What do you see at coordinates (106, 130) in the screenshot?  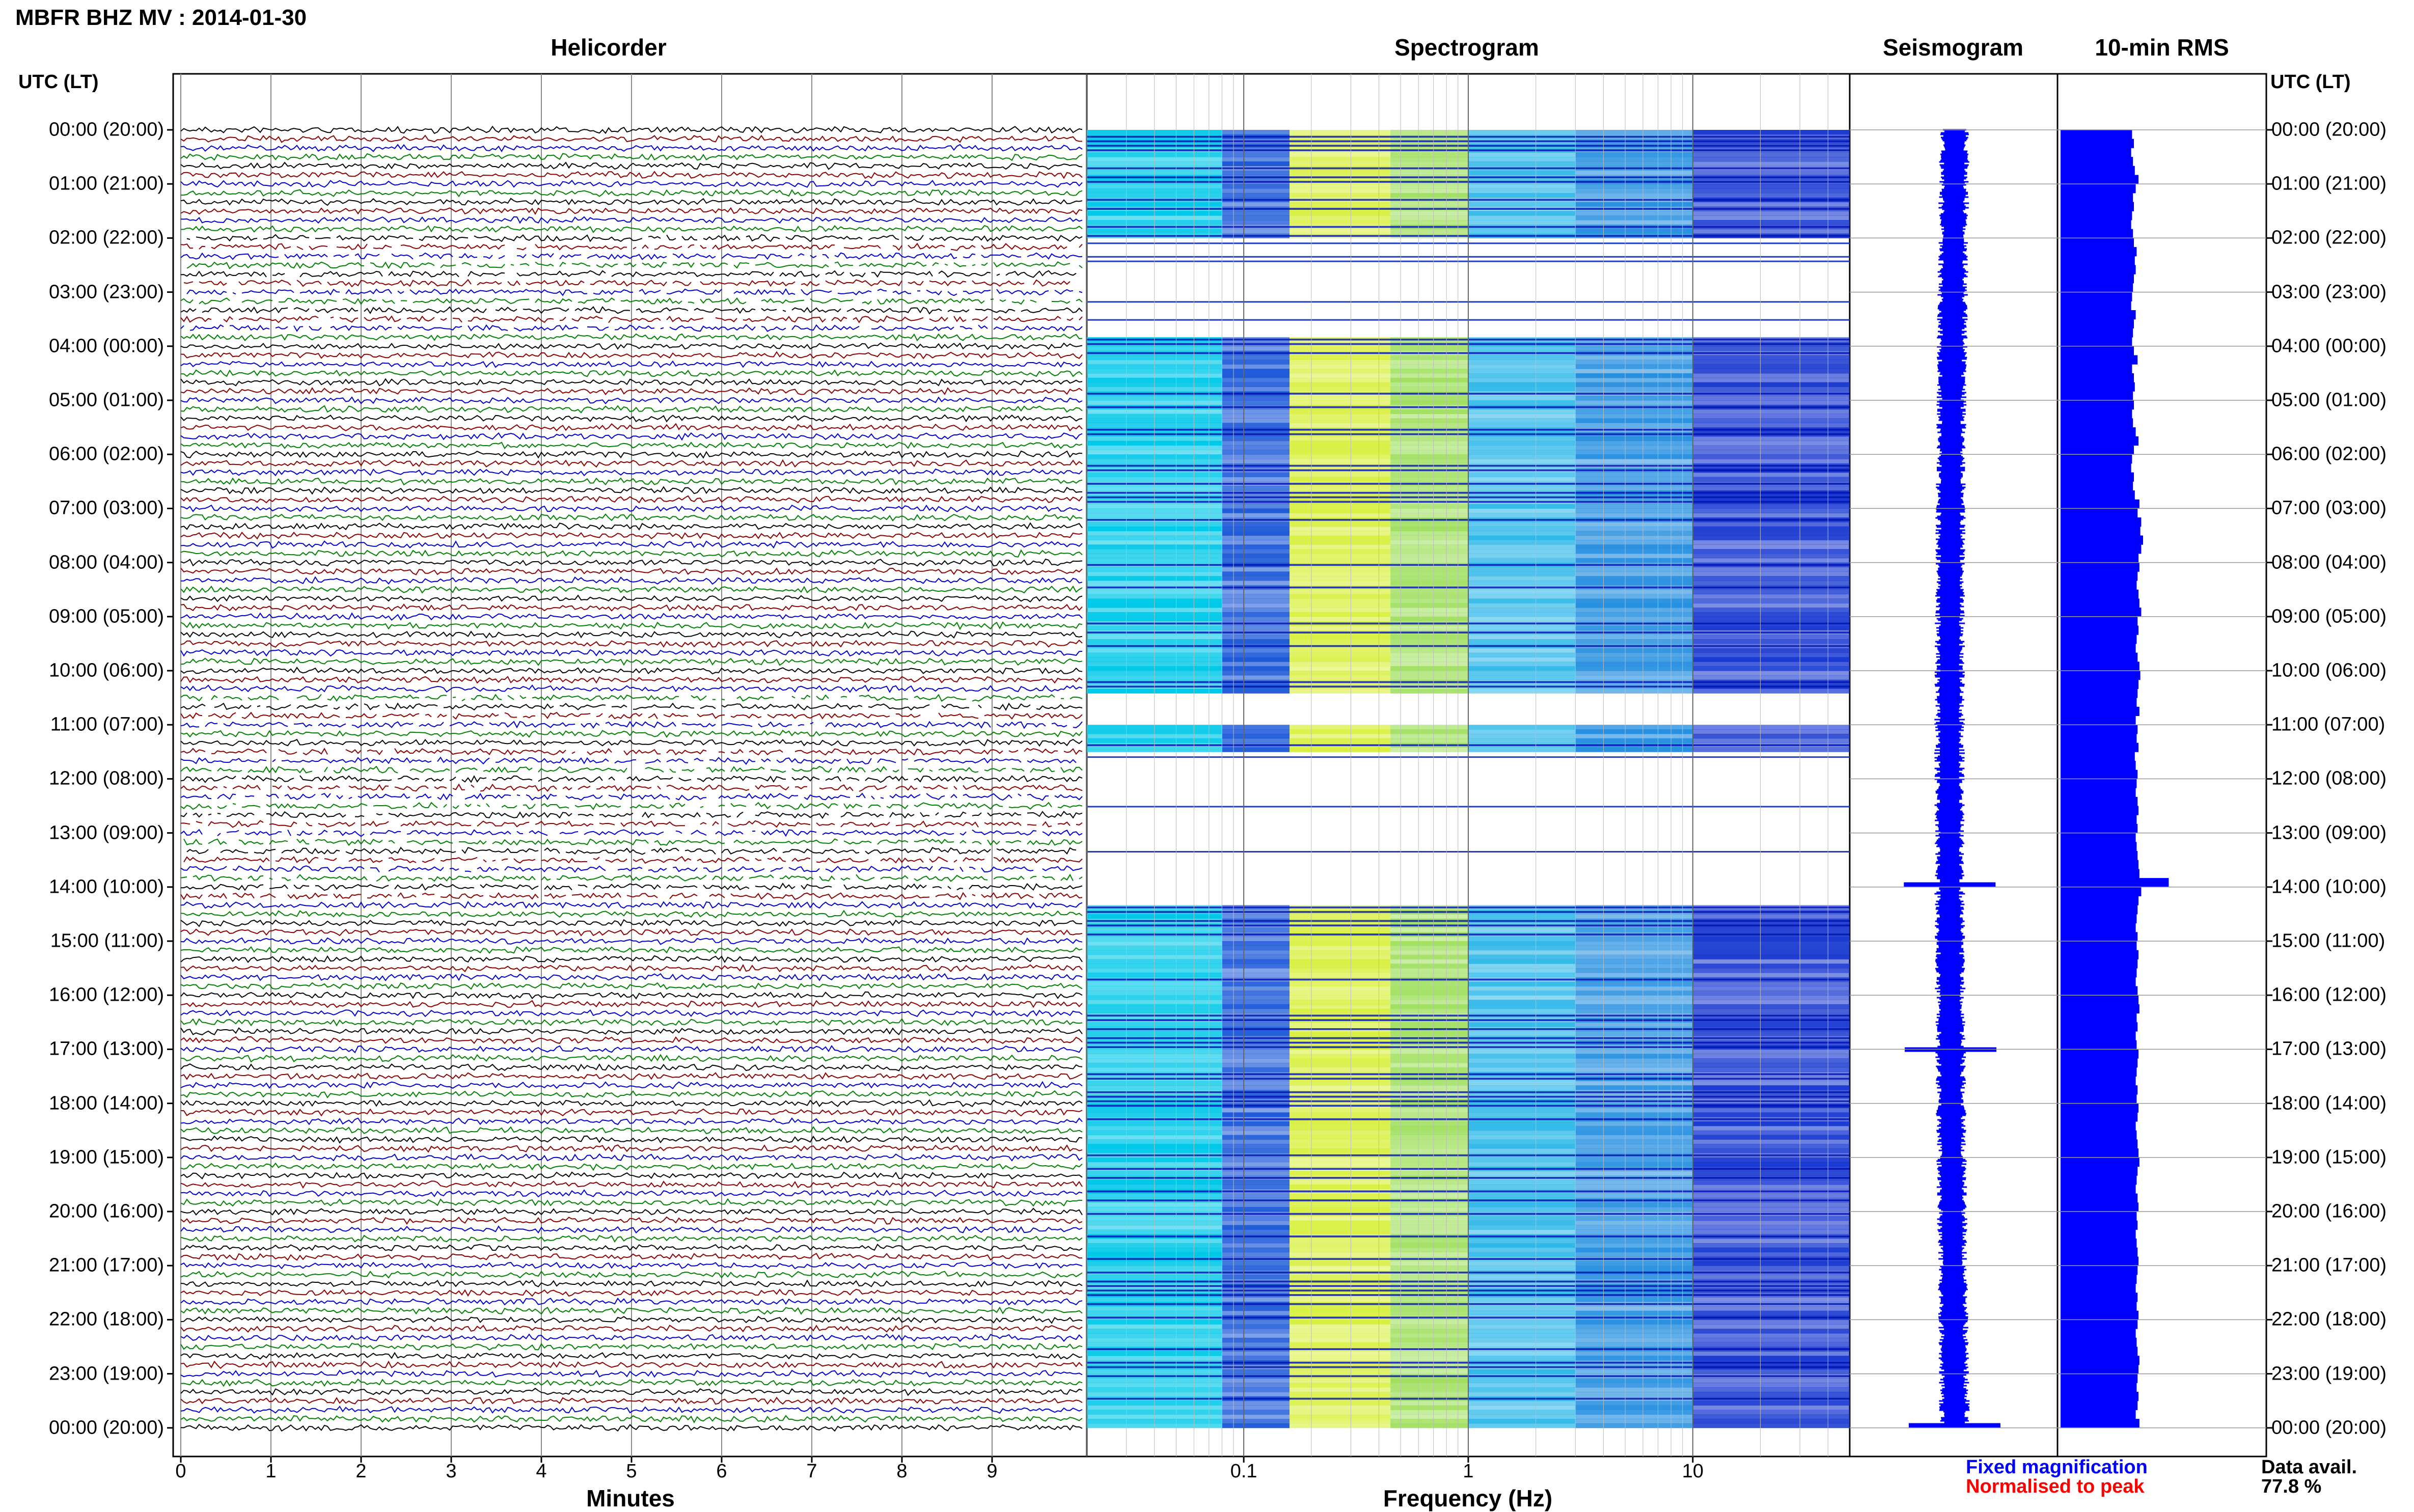 I see `hour-label-left: 00:00 (20:00)` at bounding box center [106, 130].